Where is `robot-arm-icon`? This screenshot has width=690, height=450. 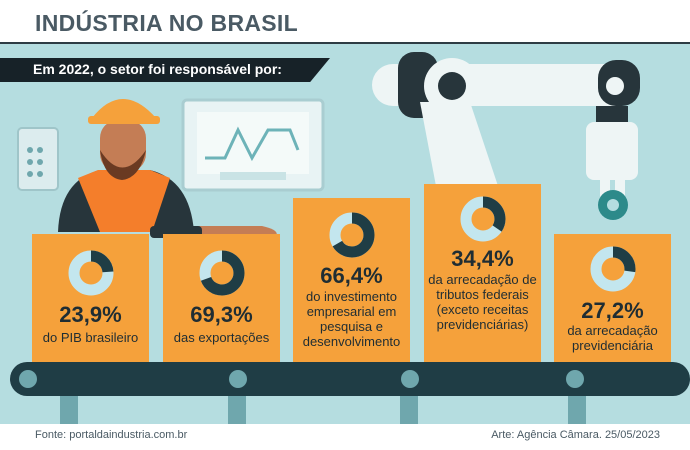 robot-arm-icon is located at coordinates (506, 136).